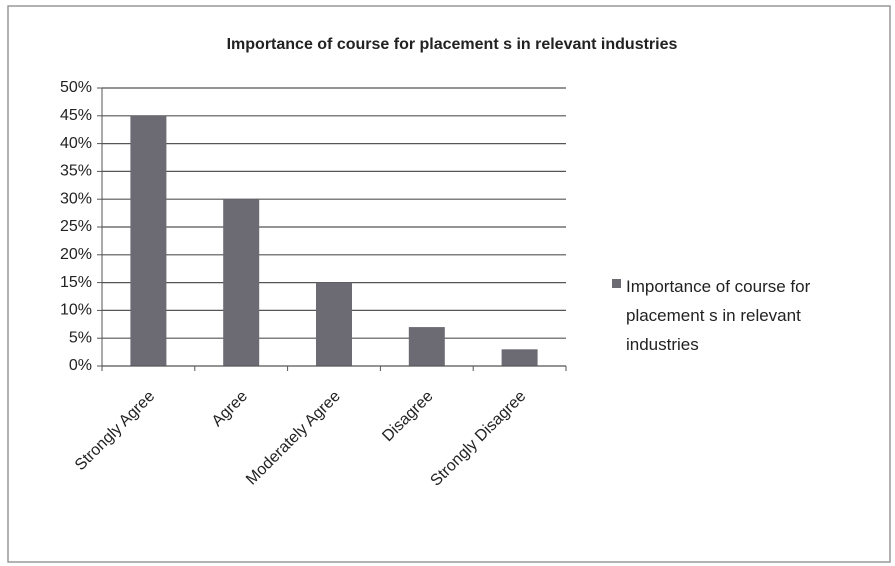 The height and width of the screenshot is (566, 895). Describe the element at coordinates (80, 337) in the screenshot. I see `y-tick-label: 5%` at that location.